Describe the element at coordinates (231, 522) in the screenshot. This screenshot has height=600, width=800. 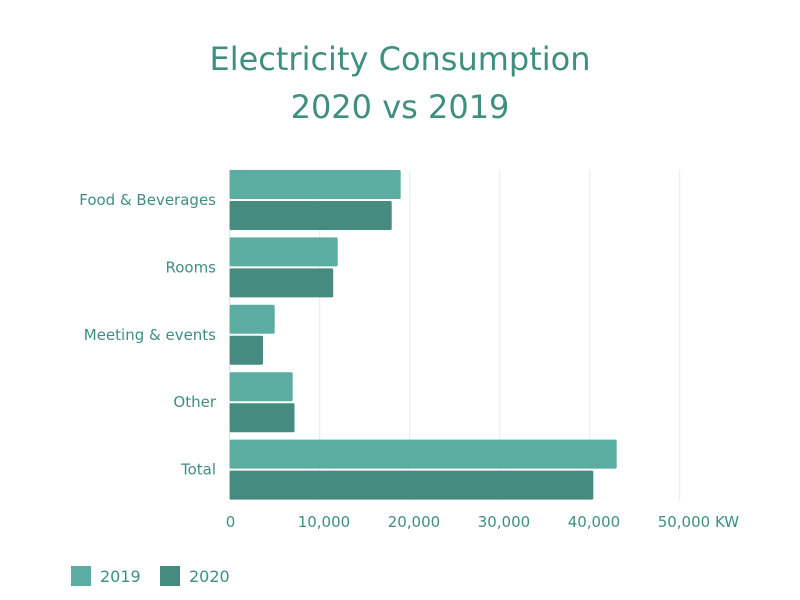
I see `x-tick-label: 0` at that location.